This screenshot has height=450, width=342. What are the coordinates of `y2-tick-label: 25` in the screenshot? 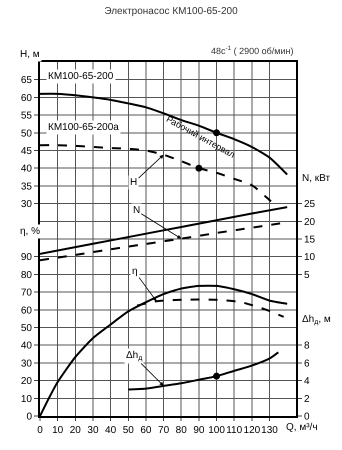 It's located at (310, 204).